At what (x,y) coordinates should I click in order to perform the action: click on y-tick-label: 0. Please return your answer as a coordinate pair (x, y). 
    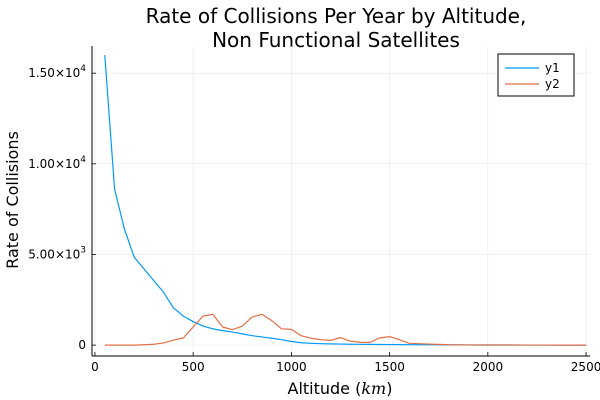
    Looking at the image, I should click on (82, 345).